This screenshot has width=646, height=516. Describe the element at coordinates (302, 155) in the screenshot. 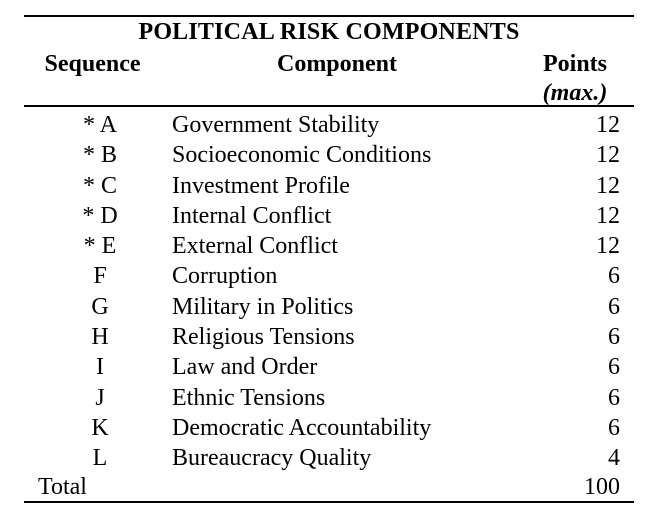

I see `row-component: Socioeconomic Conditions` at that location.